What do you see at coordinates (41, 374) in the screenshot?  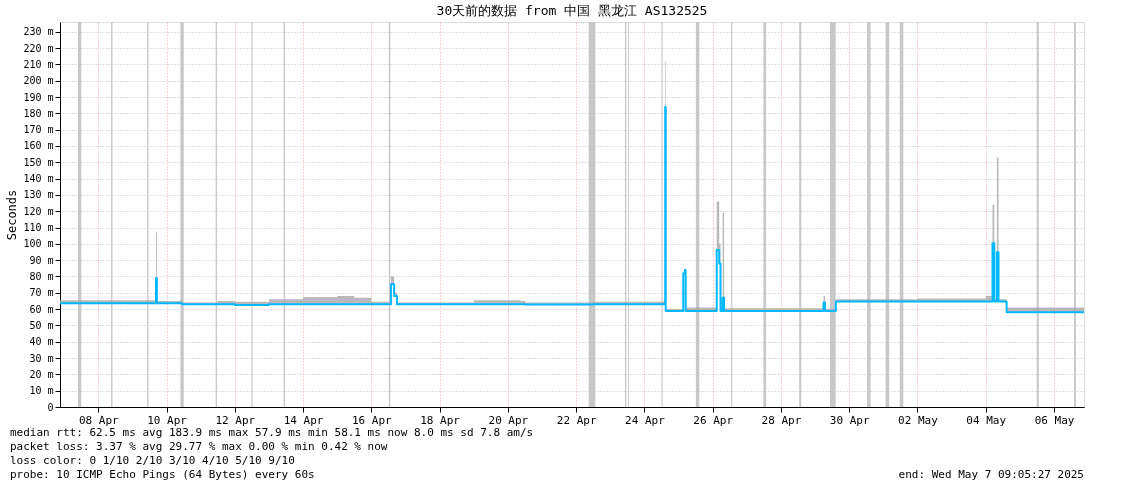 I see `y-tick-label: 20 m` at bounding box center [41, 374].